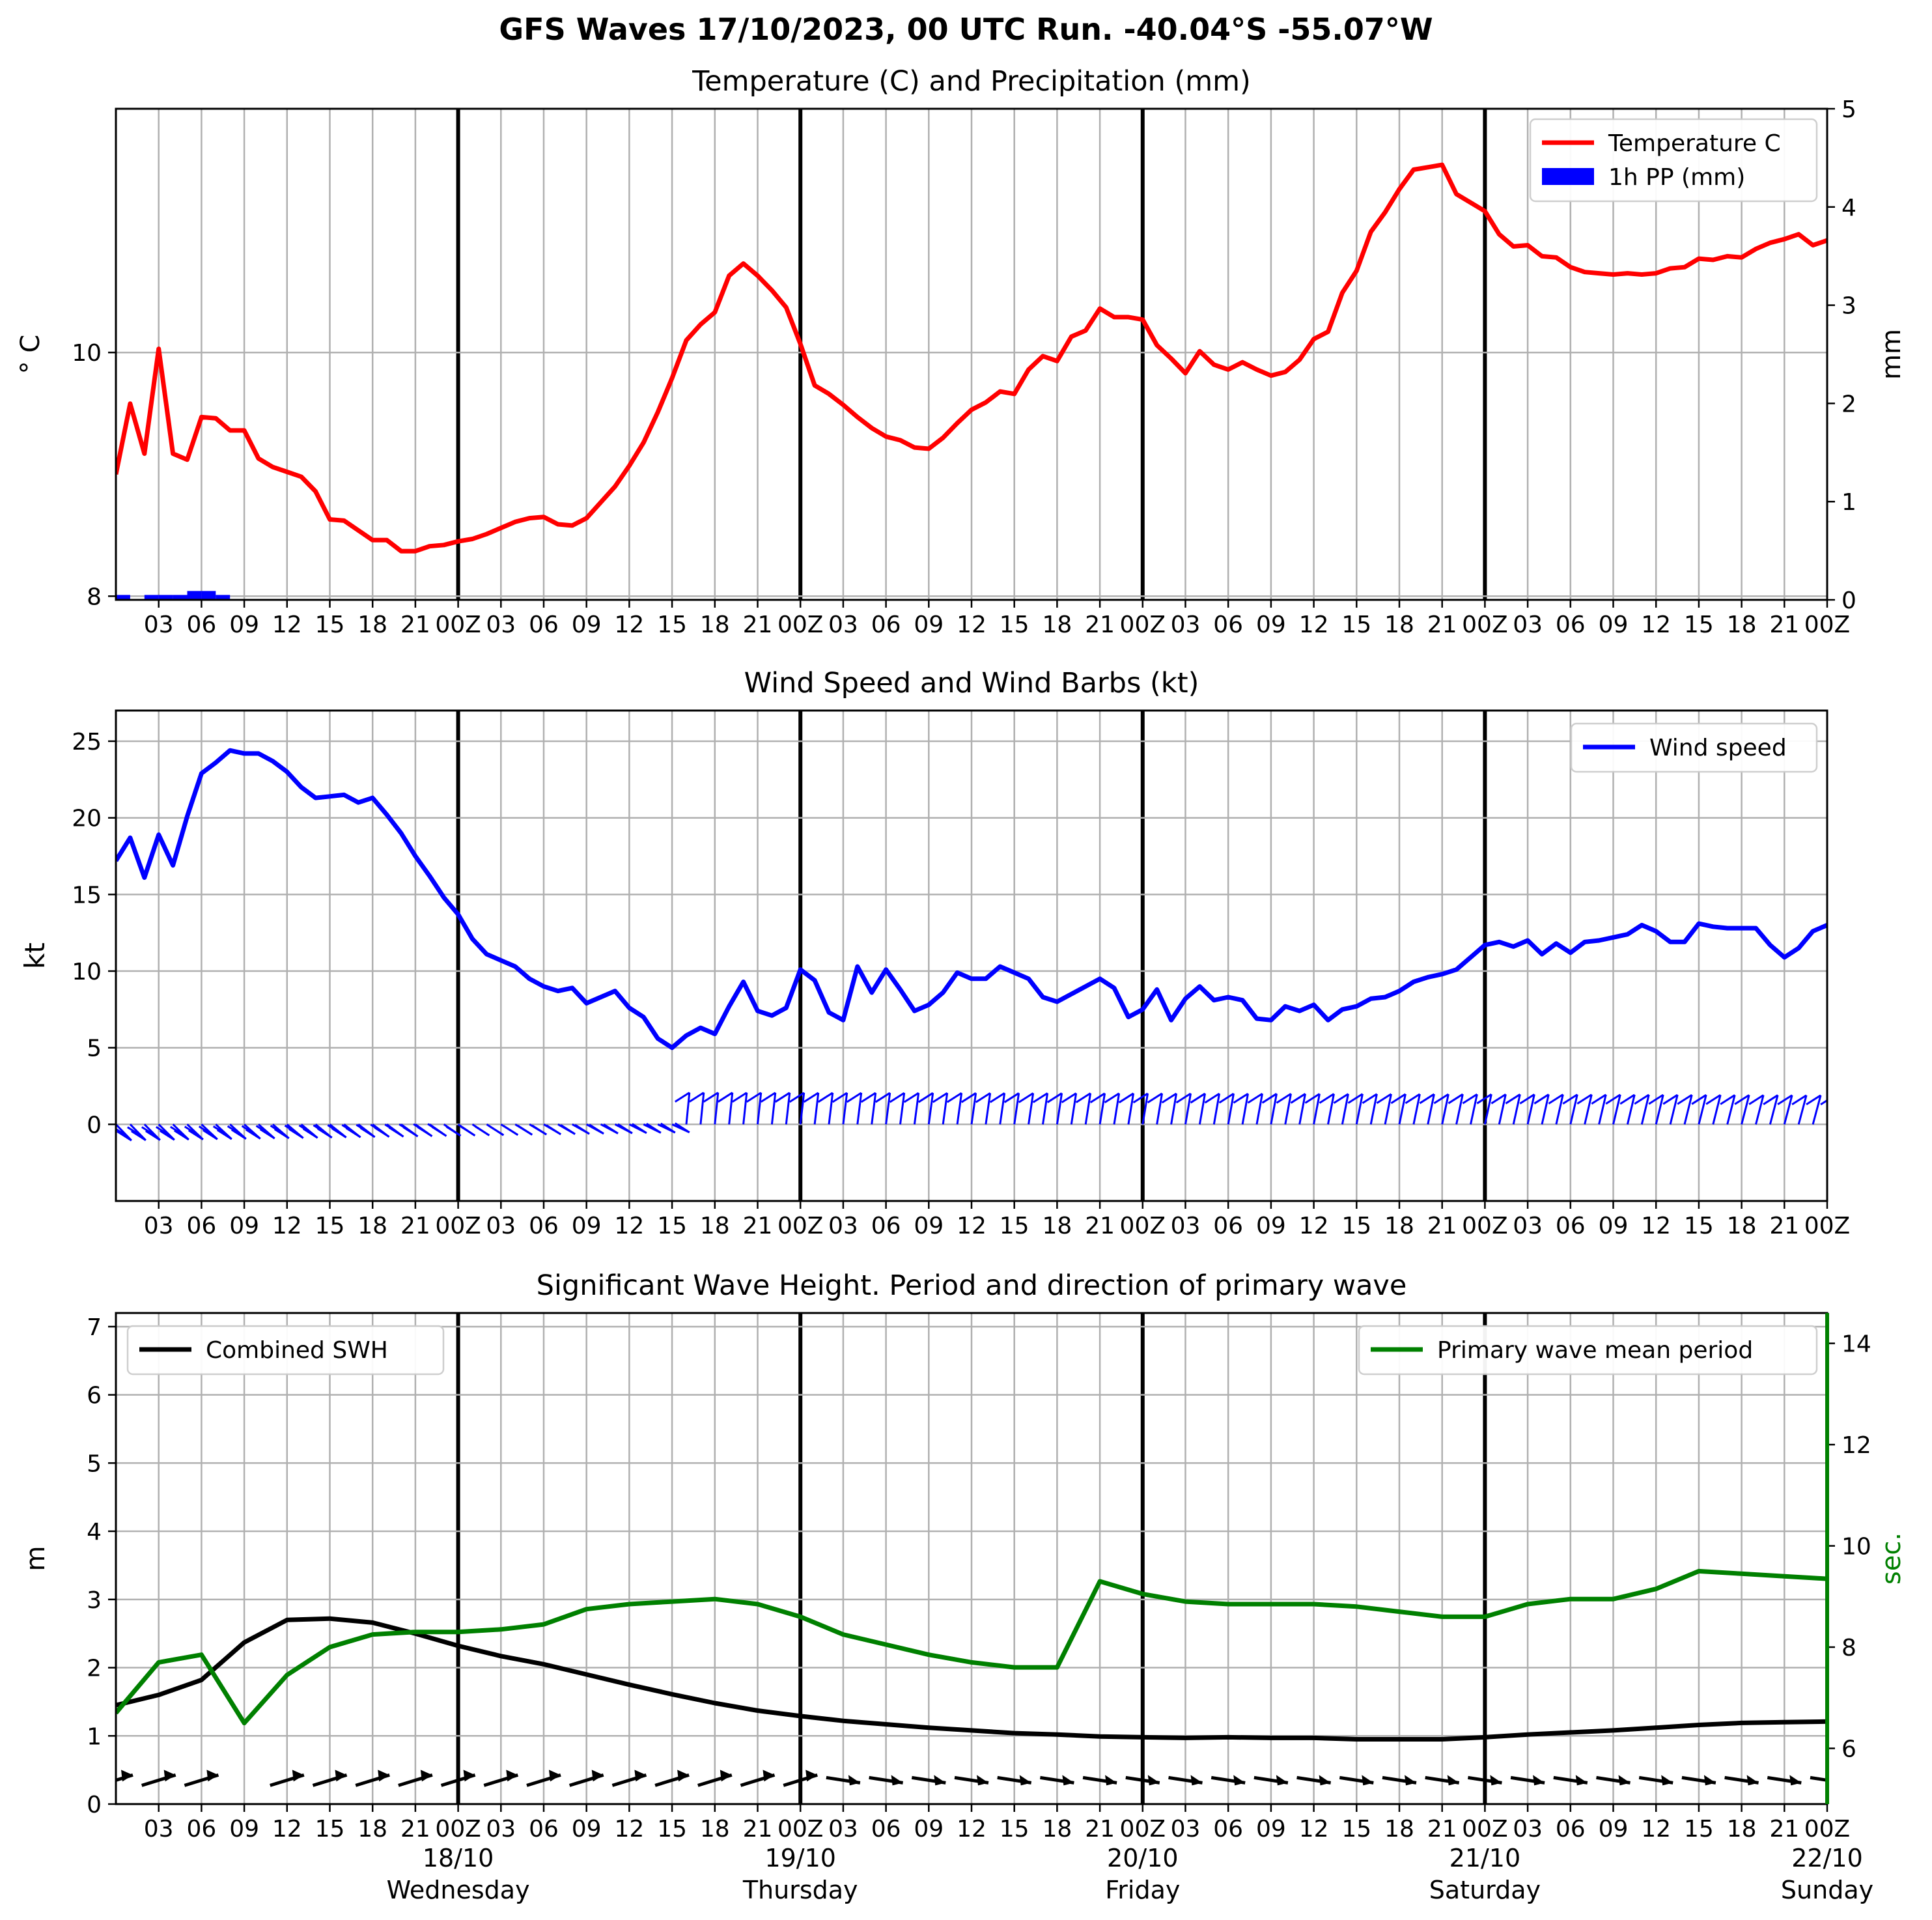 The image size is (1932, 1920). What do you see at coordinates (758, 1829) in the screenshot?
I see `x-tick-label: 21` at bounding box center [758, 1829].